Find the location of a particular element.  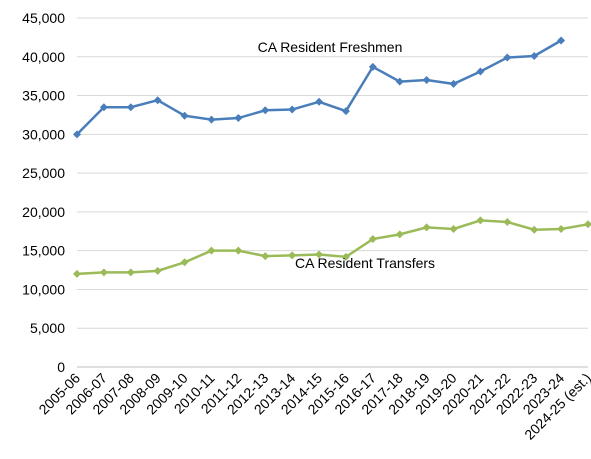

y-tick-label: 25,000 is located at coordinates (43, 173).